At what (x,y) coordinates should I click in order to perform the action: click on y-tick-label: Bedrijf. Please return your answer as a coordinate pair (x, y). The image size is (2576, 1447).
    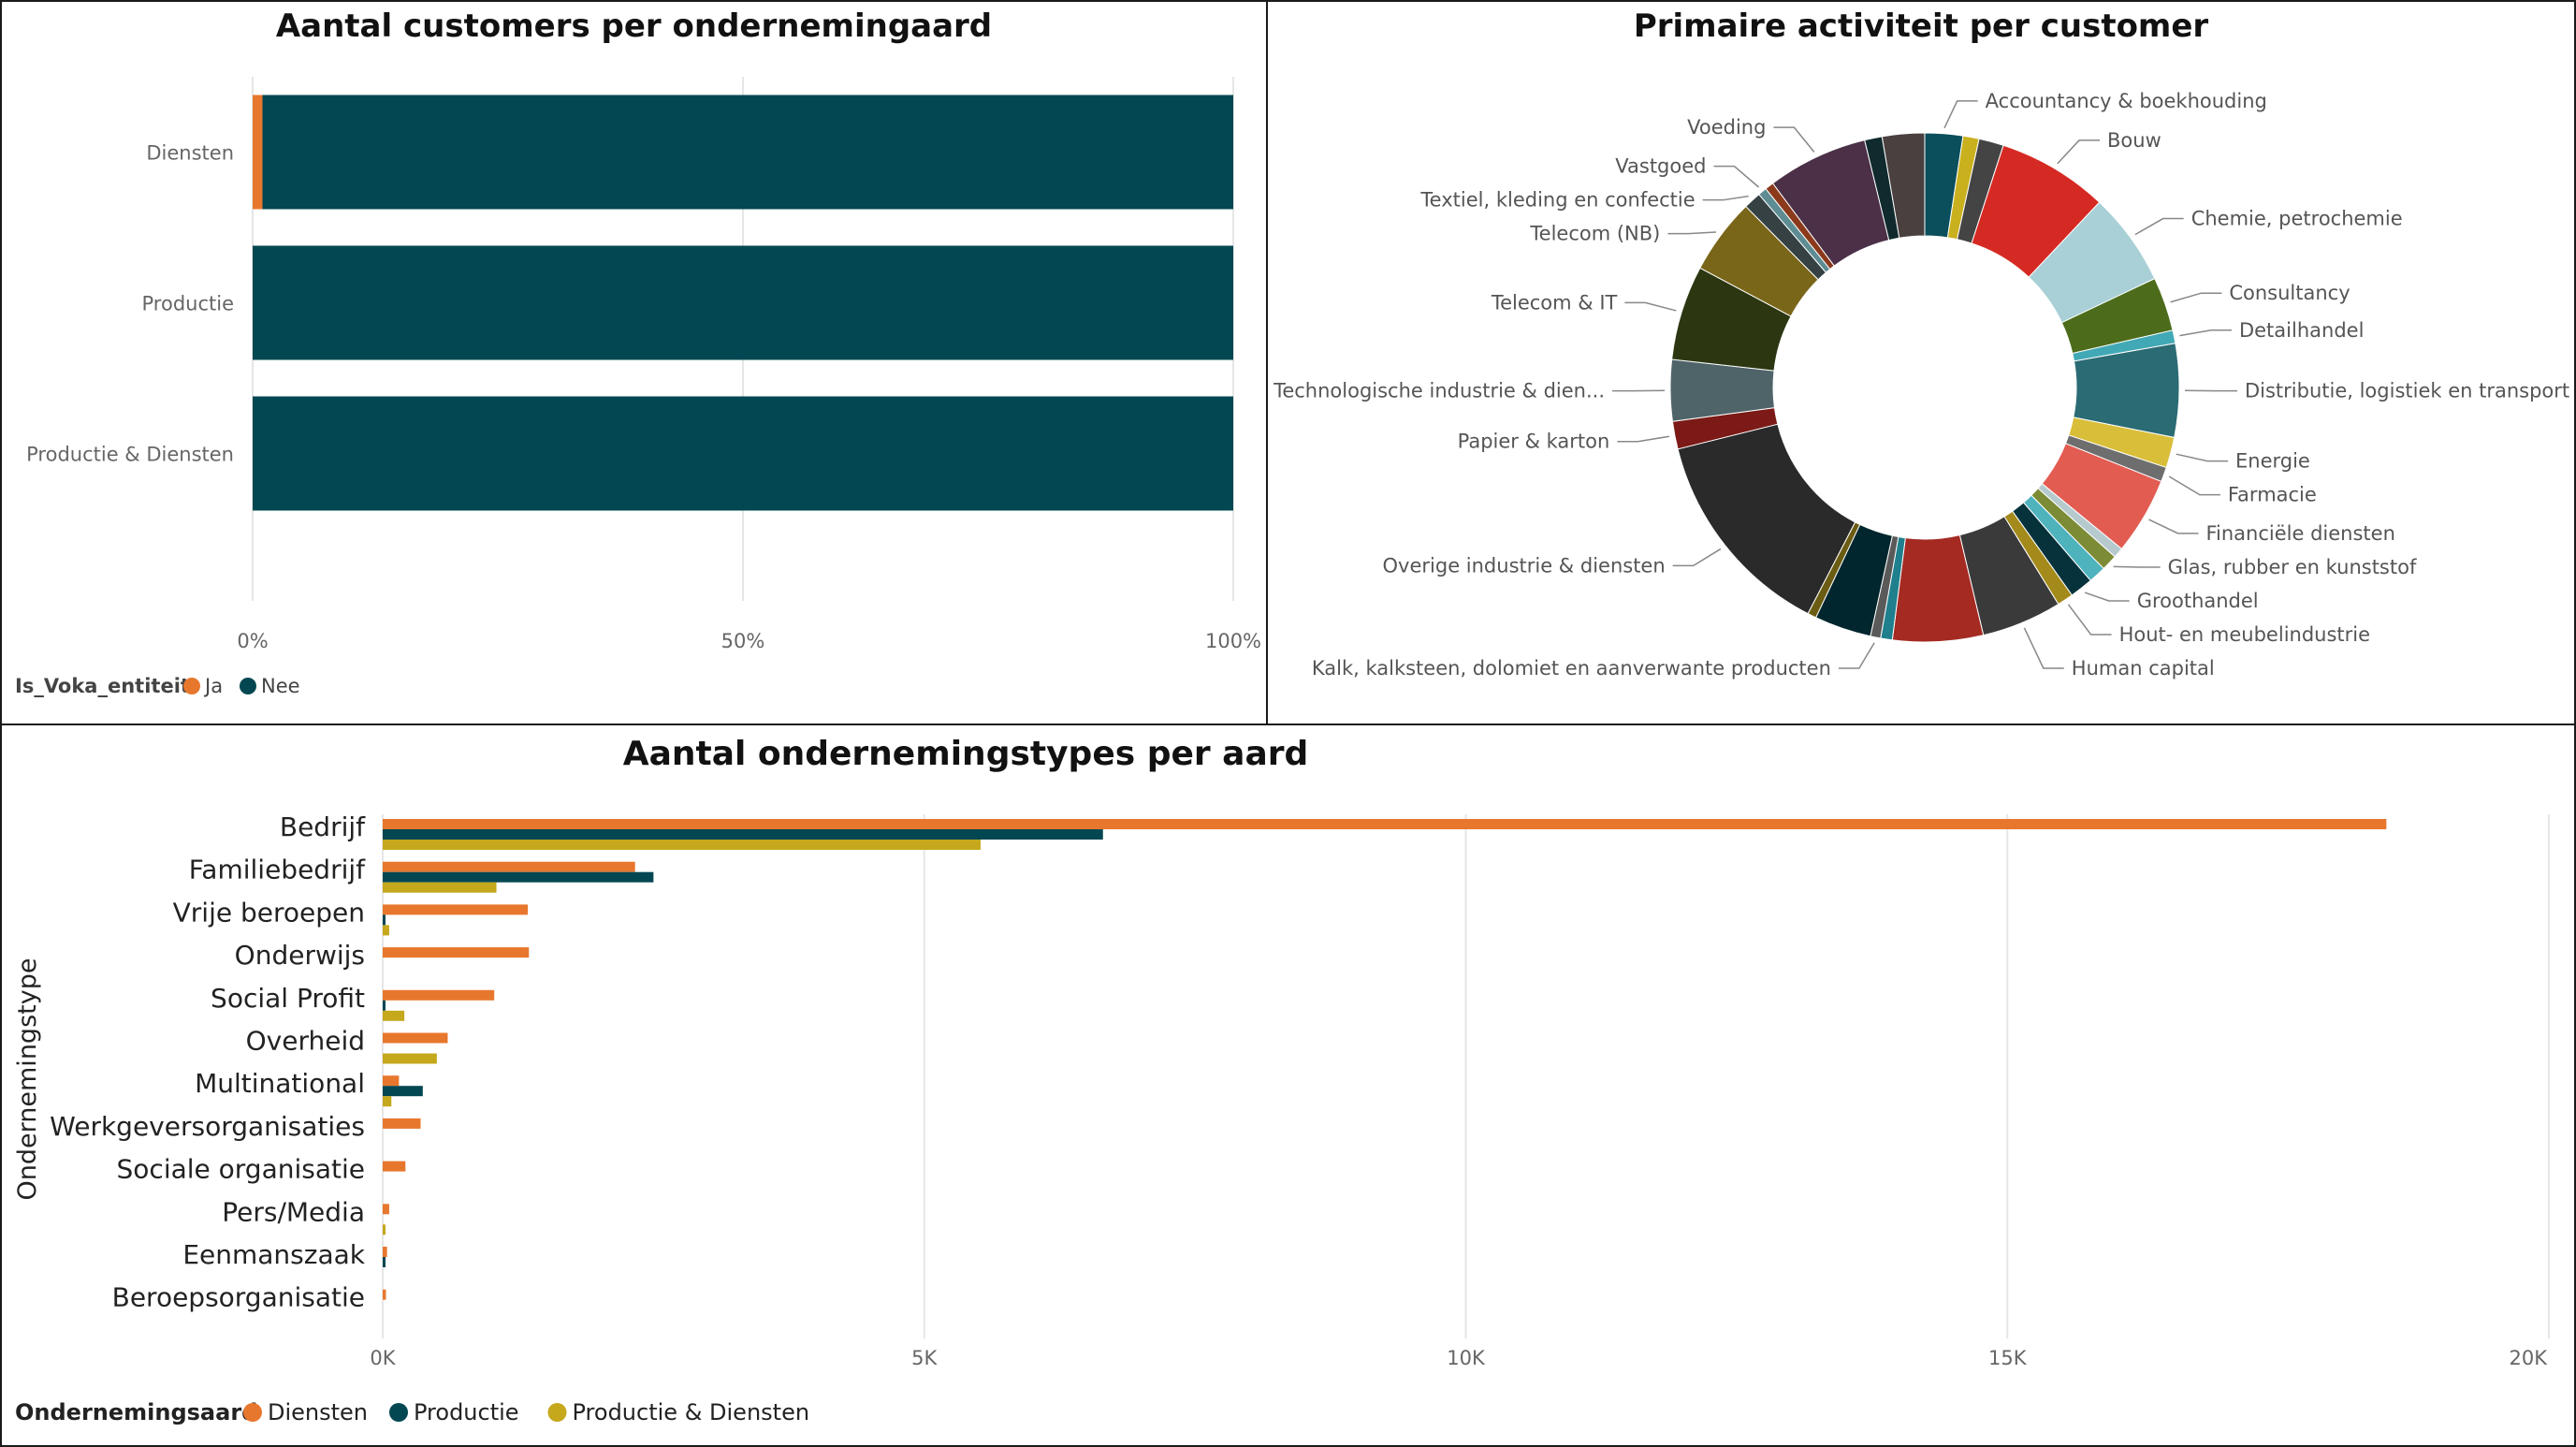
    Looking at the image, I should click on (323, 826).